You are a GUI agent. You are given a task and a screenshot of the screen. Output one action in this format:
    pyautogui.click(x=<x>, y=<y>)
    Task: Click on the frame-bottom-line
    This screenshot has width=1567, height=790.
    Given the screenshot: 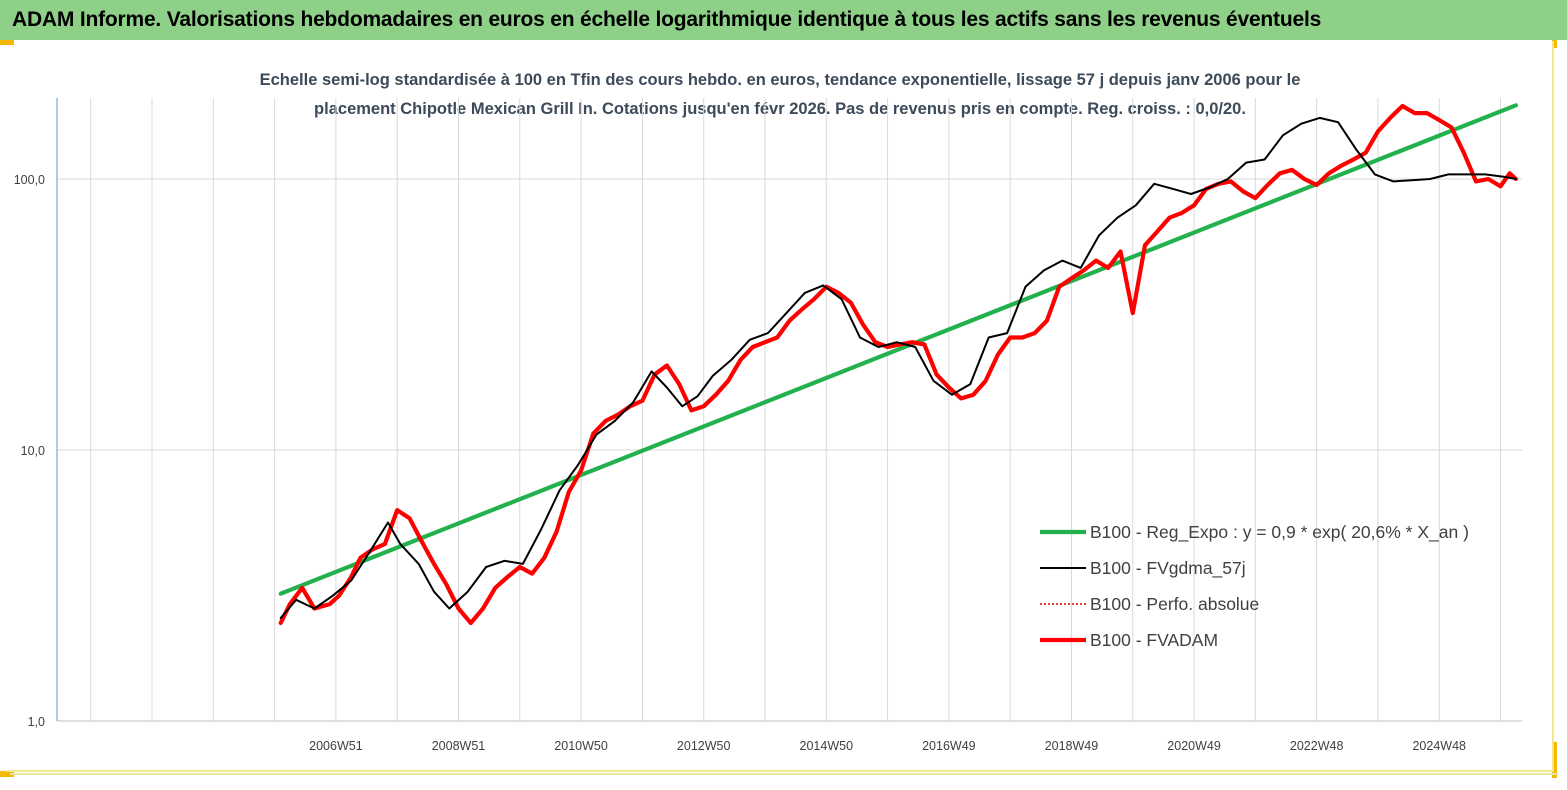 What is the action you would take?
    pyautogui.click(x=784, y=774)
    